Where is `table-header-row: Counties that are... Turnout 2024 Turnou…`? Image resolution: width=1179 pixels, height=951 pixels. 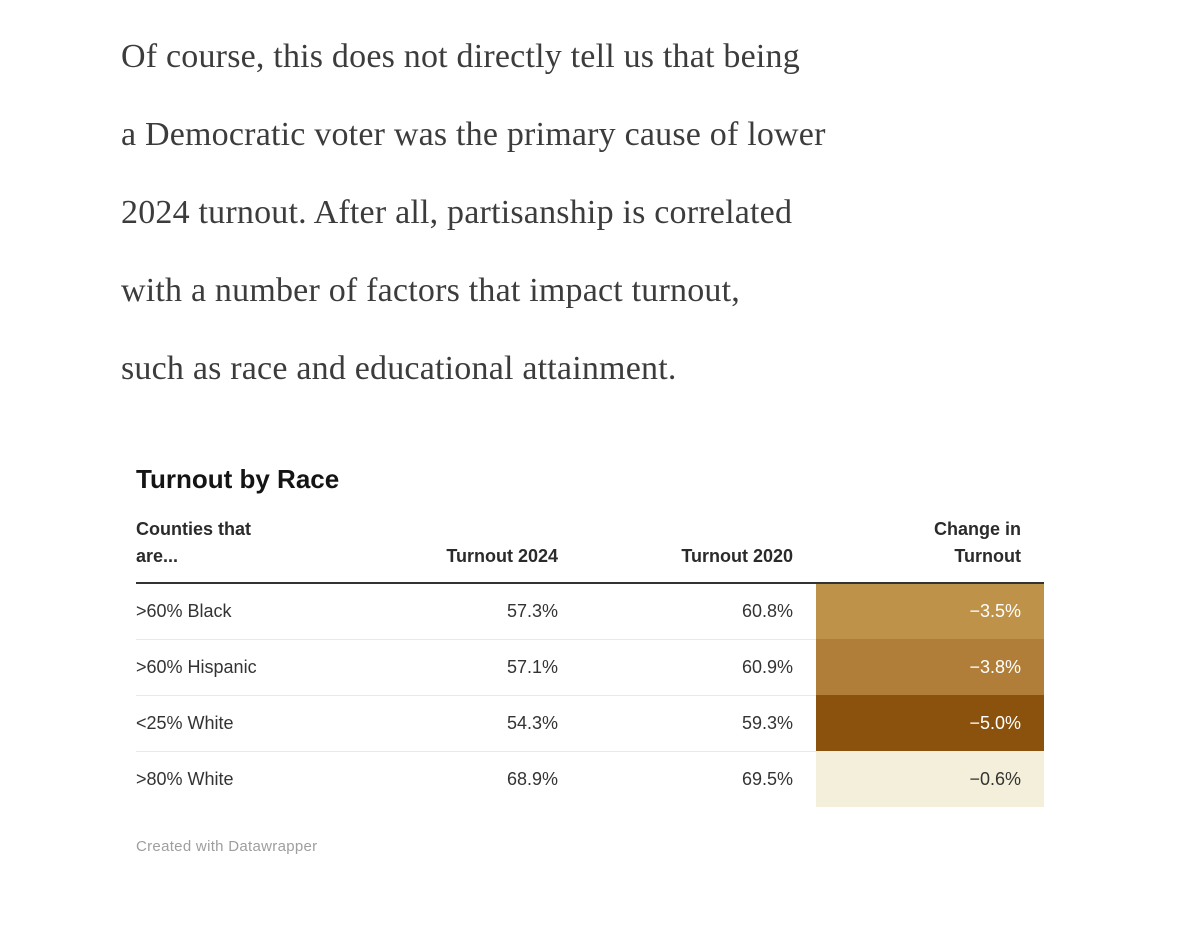 table-header-row: Counties that are... Turnout 2024 Turnou… is located at coordinates (590, 550).